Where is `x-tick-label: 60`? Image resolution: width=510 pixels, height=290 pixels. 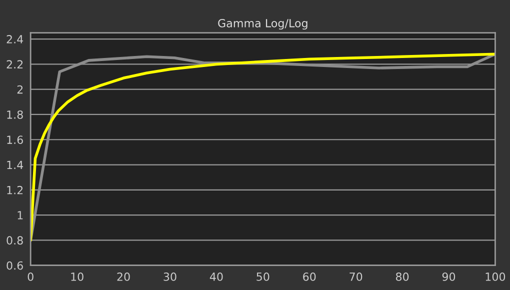 x-tick-label: 60 is located at coordinates (309, 276).